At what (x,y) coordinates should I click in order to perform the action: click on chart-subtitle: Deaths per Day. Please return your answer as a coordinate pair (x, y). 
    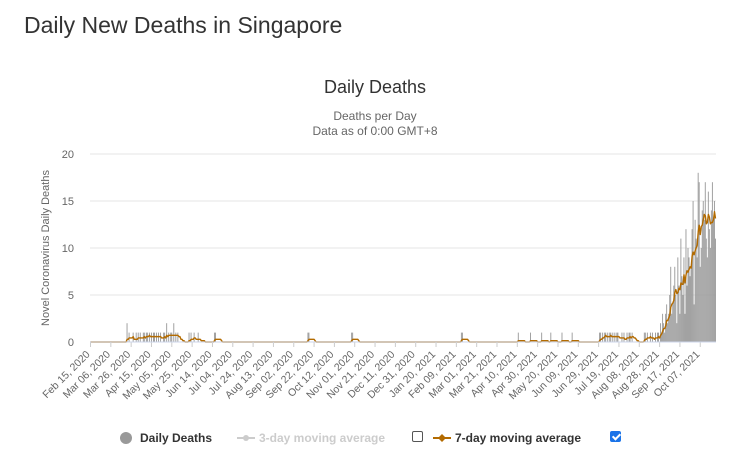
    Looking at the image, I should click on (374, 116).